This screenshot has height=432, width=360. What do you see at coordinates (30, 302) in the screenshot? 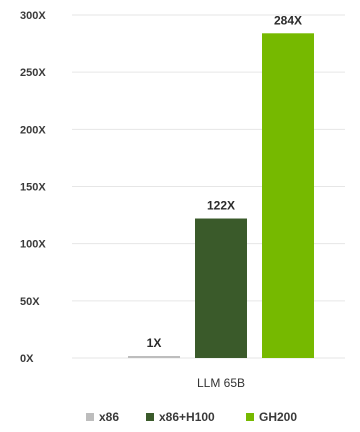
I see `y-tick-label: 50X` at bounding box center [30, 302].